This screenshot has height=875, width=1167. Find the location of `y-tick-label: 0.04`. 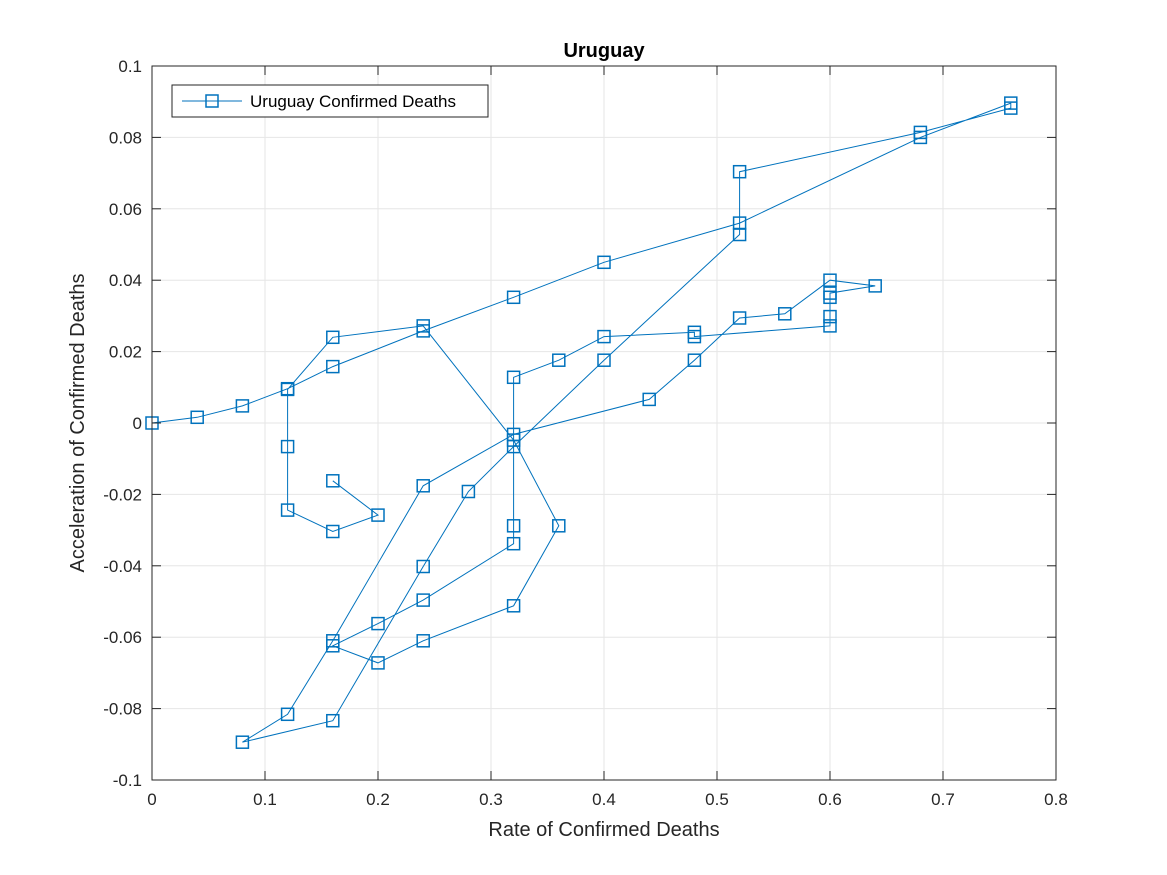

y-tick-label: 0.04 is located at coordinates (125, 280).